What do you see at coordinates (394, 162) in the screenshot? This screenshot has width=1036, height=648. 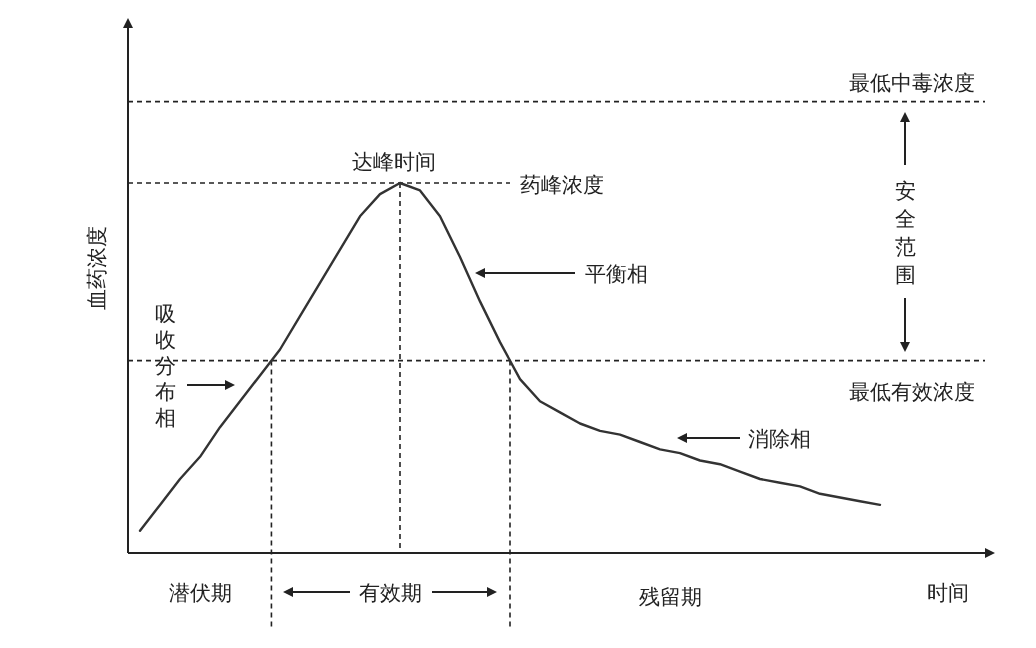 I see `text: 达峰时间` at bounding box center [394, 162].